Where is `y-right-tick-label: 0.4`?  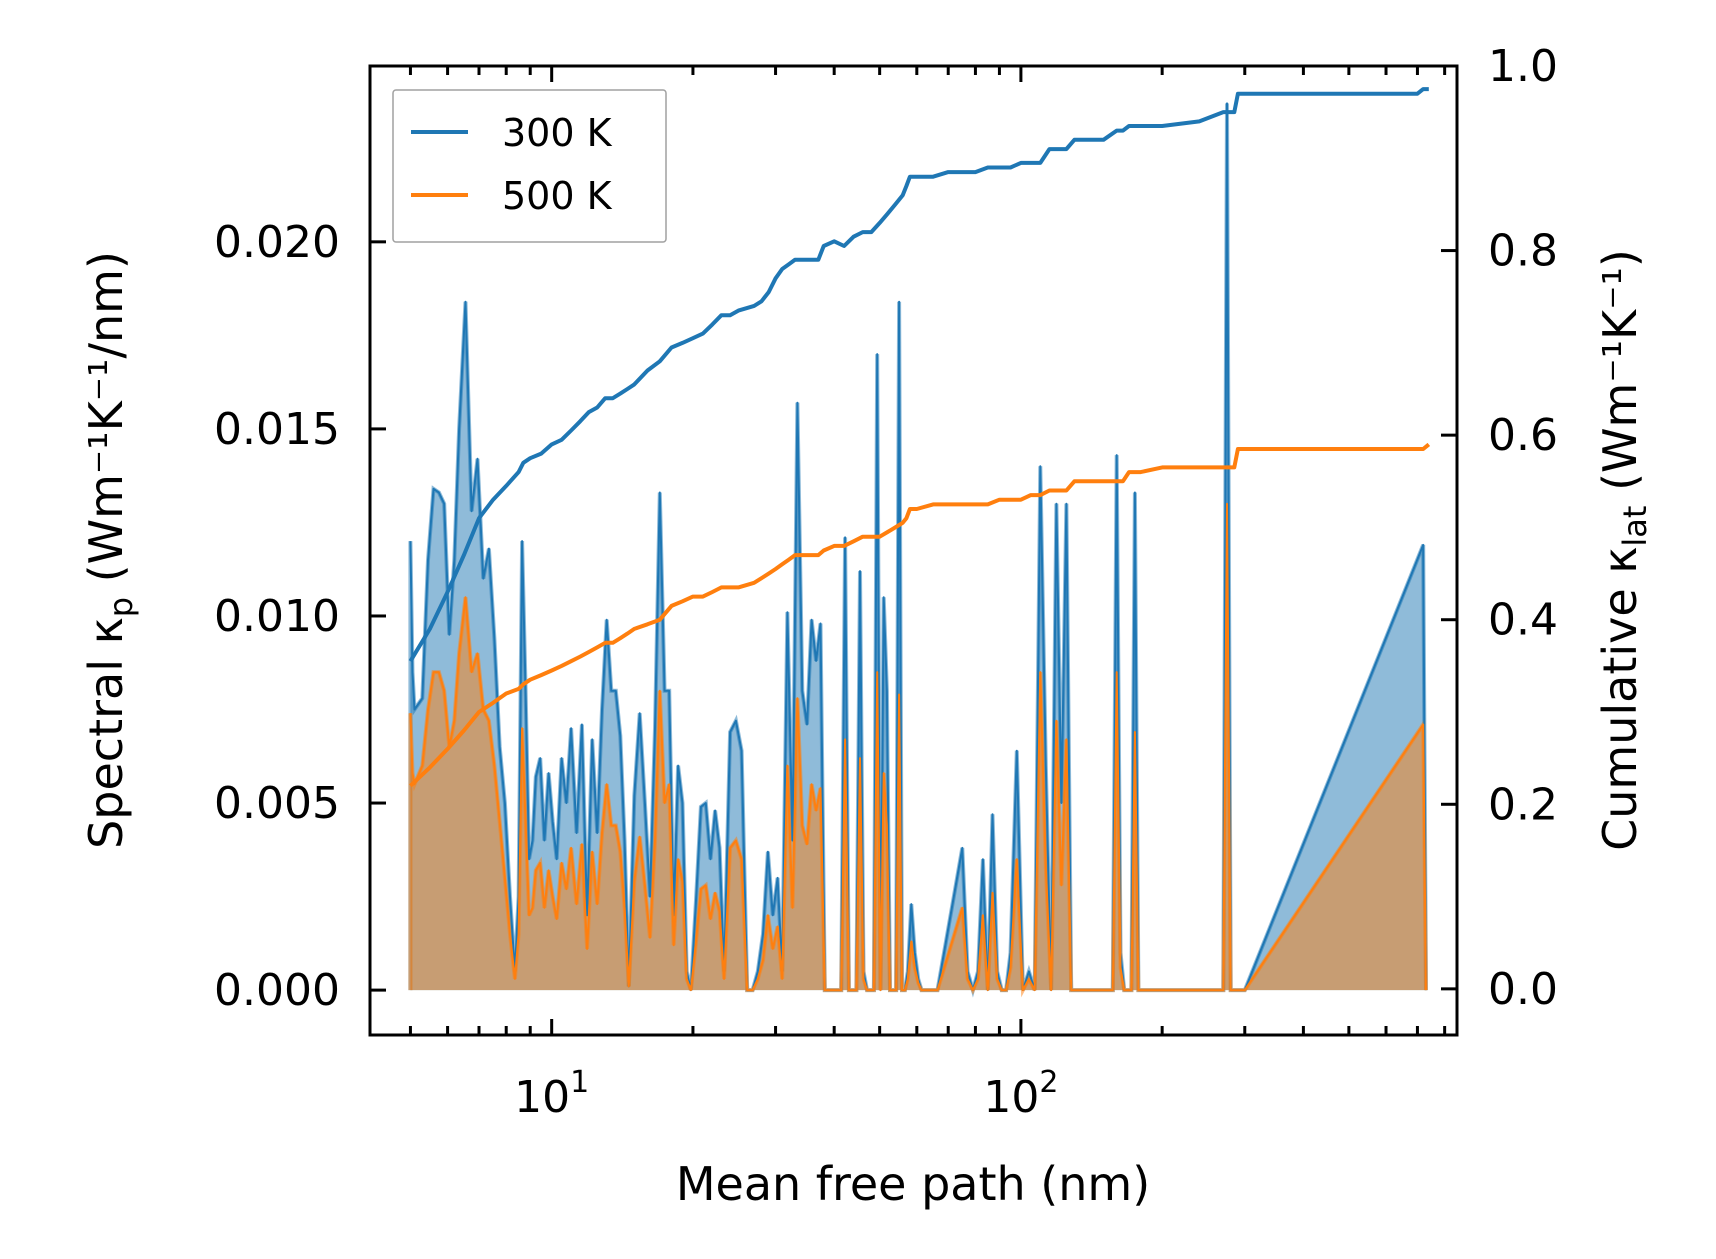 y-right-tick-label: 0.4 is located at coordinates (1523, 620).